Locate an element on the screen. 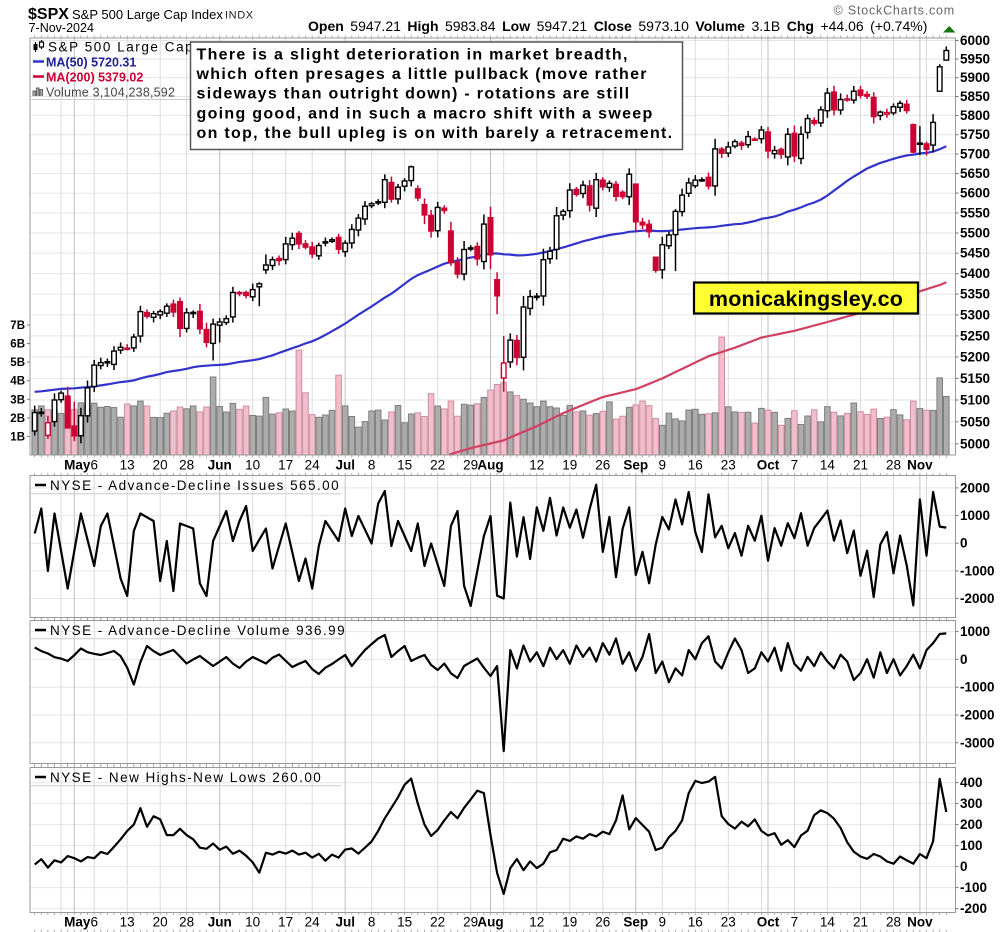  svg-text: © StockCharts.com is located at coordinates (894, 11).